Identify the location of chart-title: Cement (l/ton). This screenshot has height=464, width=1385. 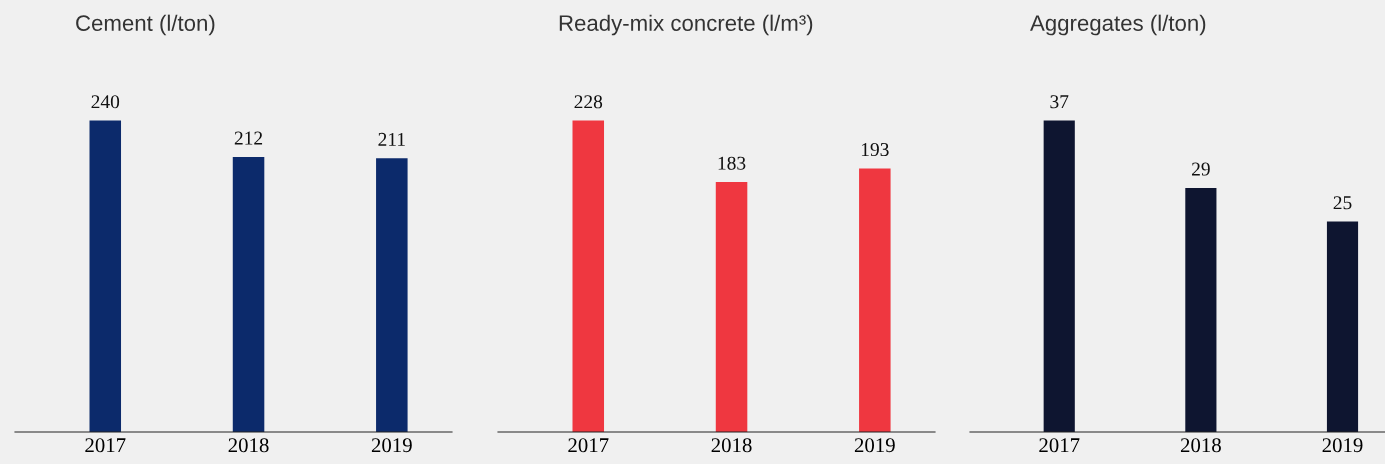
(145, 25).